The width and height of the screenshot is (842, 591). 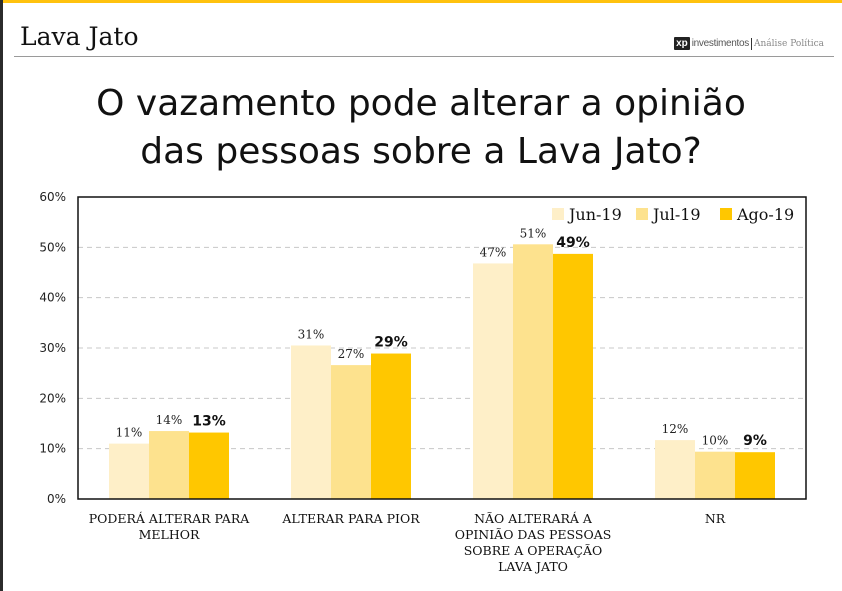 What do you see at coordinates (675, 429) in the screenshot?
I see `data-label: 12%` at bounding box center [675, 429].